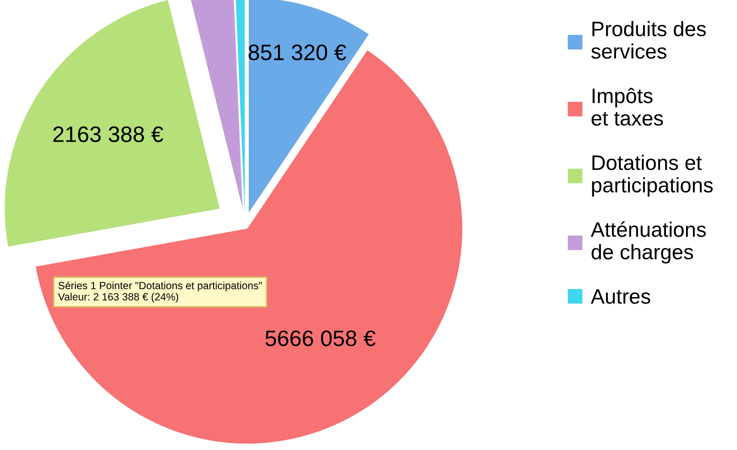 The image size is (737, 450). I want to click on legend-label: Autres, so click(620, 296).